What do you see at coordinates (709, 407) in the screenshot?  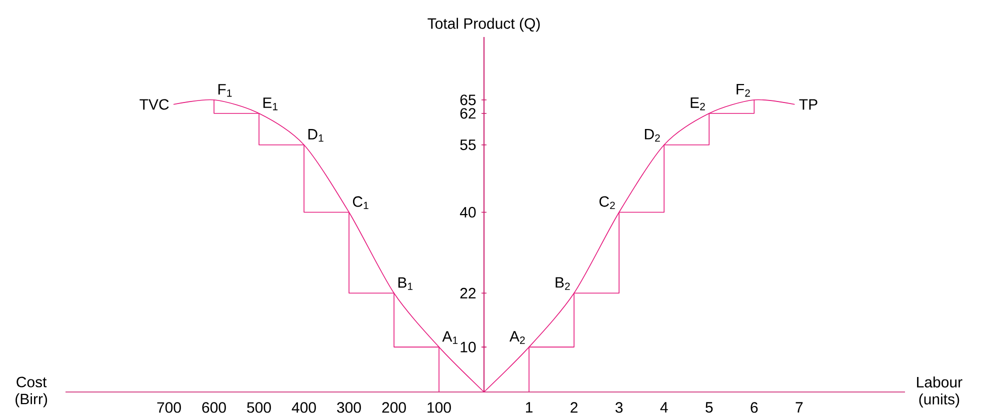 I see `x-tick-label: 5` at bounding box center [709, 407].